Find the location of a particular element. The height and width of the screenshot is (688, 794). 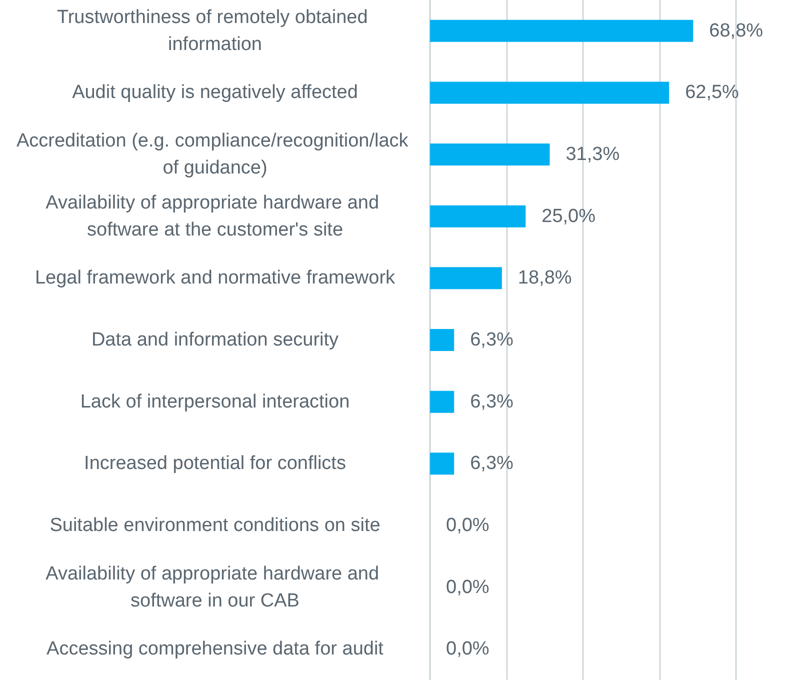

y-tick-label: Increased potential for conflicts is located at coordinates (215, 463).